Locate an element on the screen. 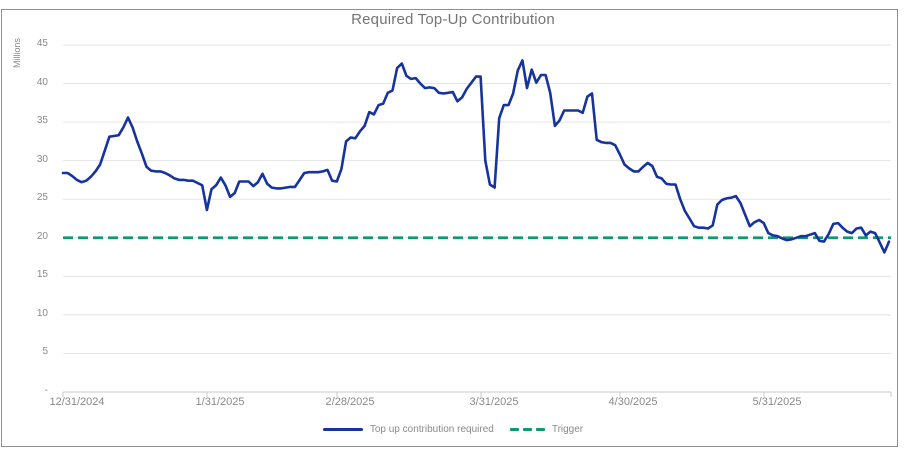  x-tick-label-3: 2/28/2025 is located at coordinates (350, 402).